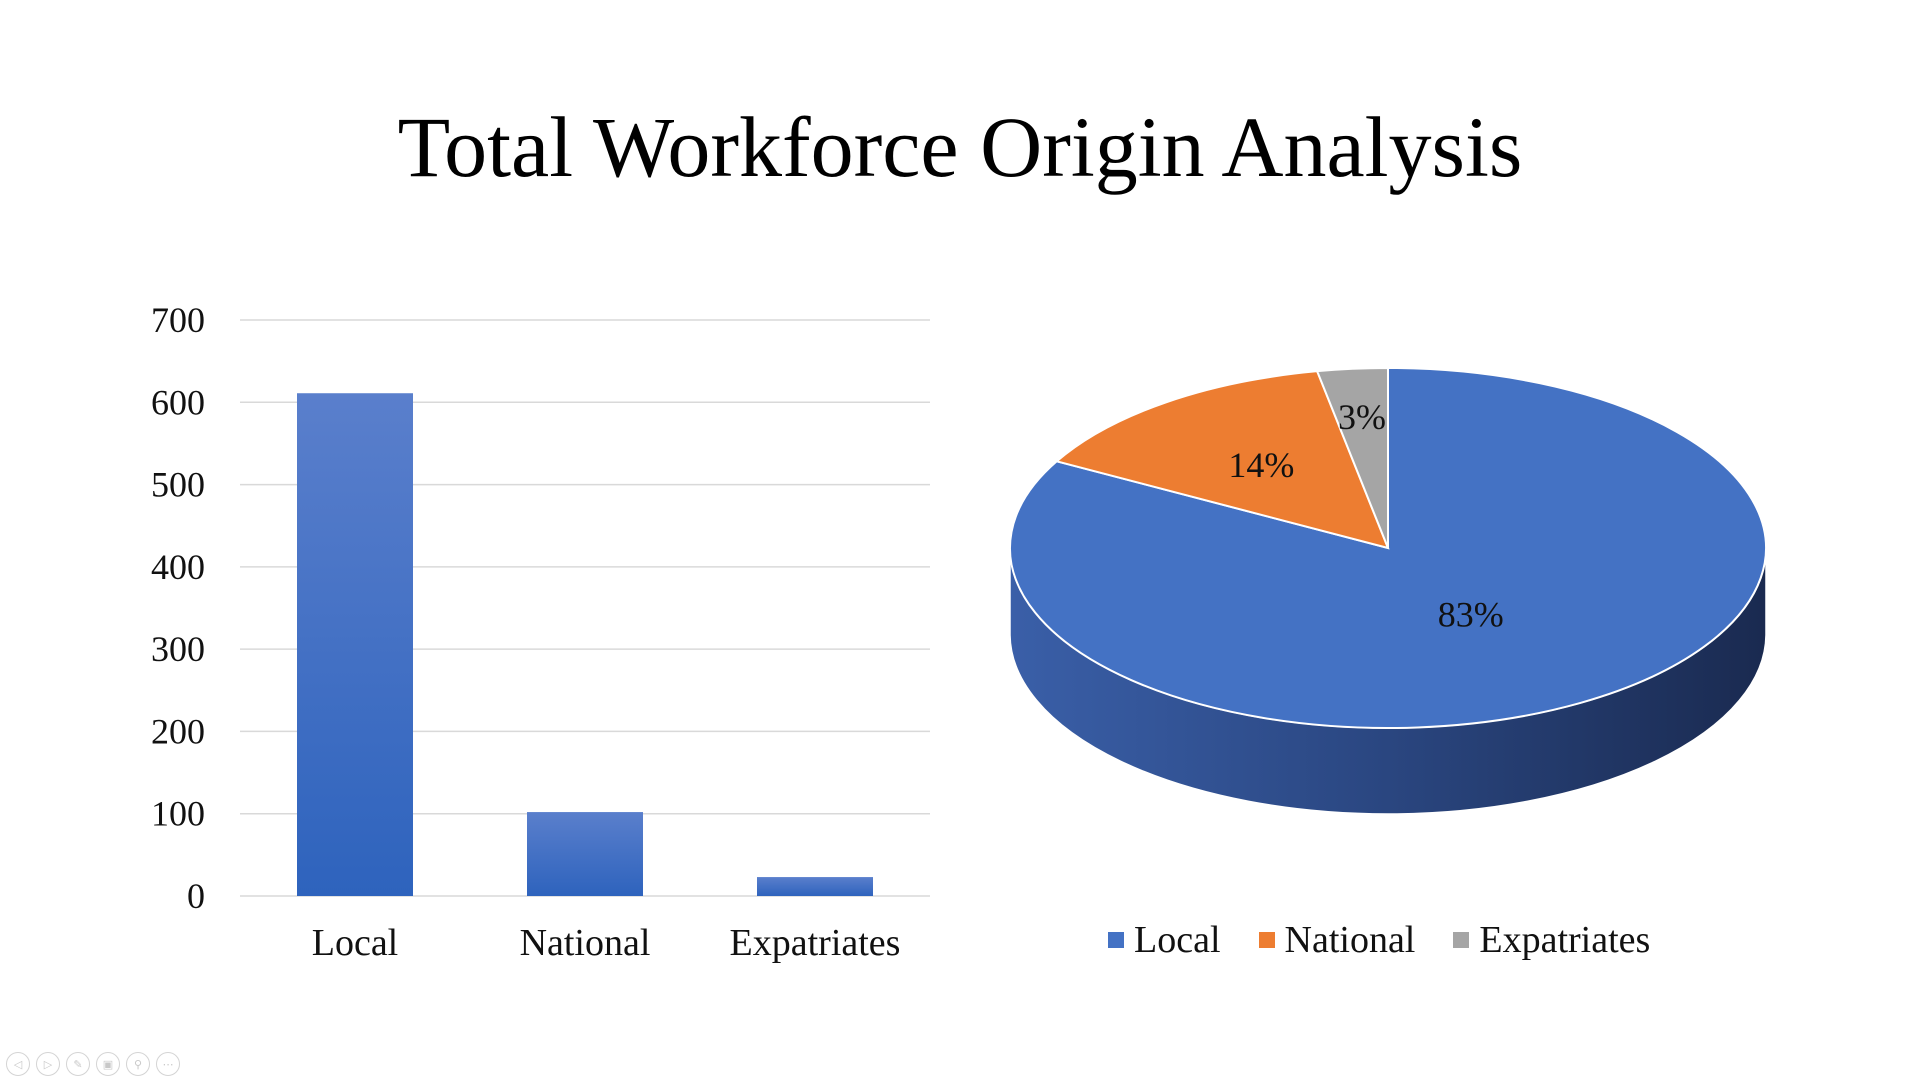 The image size is (1920, 1080). Describe the element at coordinates (178, 814) in the screenshot. I see `y-tick-label: 100` at that location.